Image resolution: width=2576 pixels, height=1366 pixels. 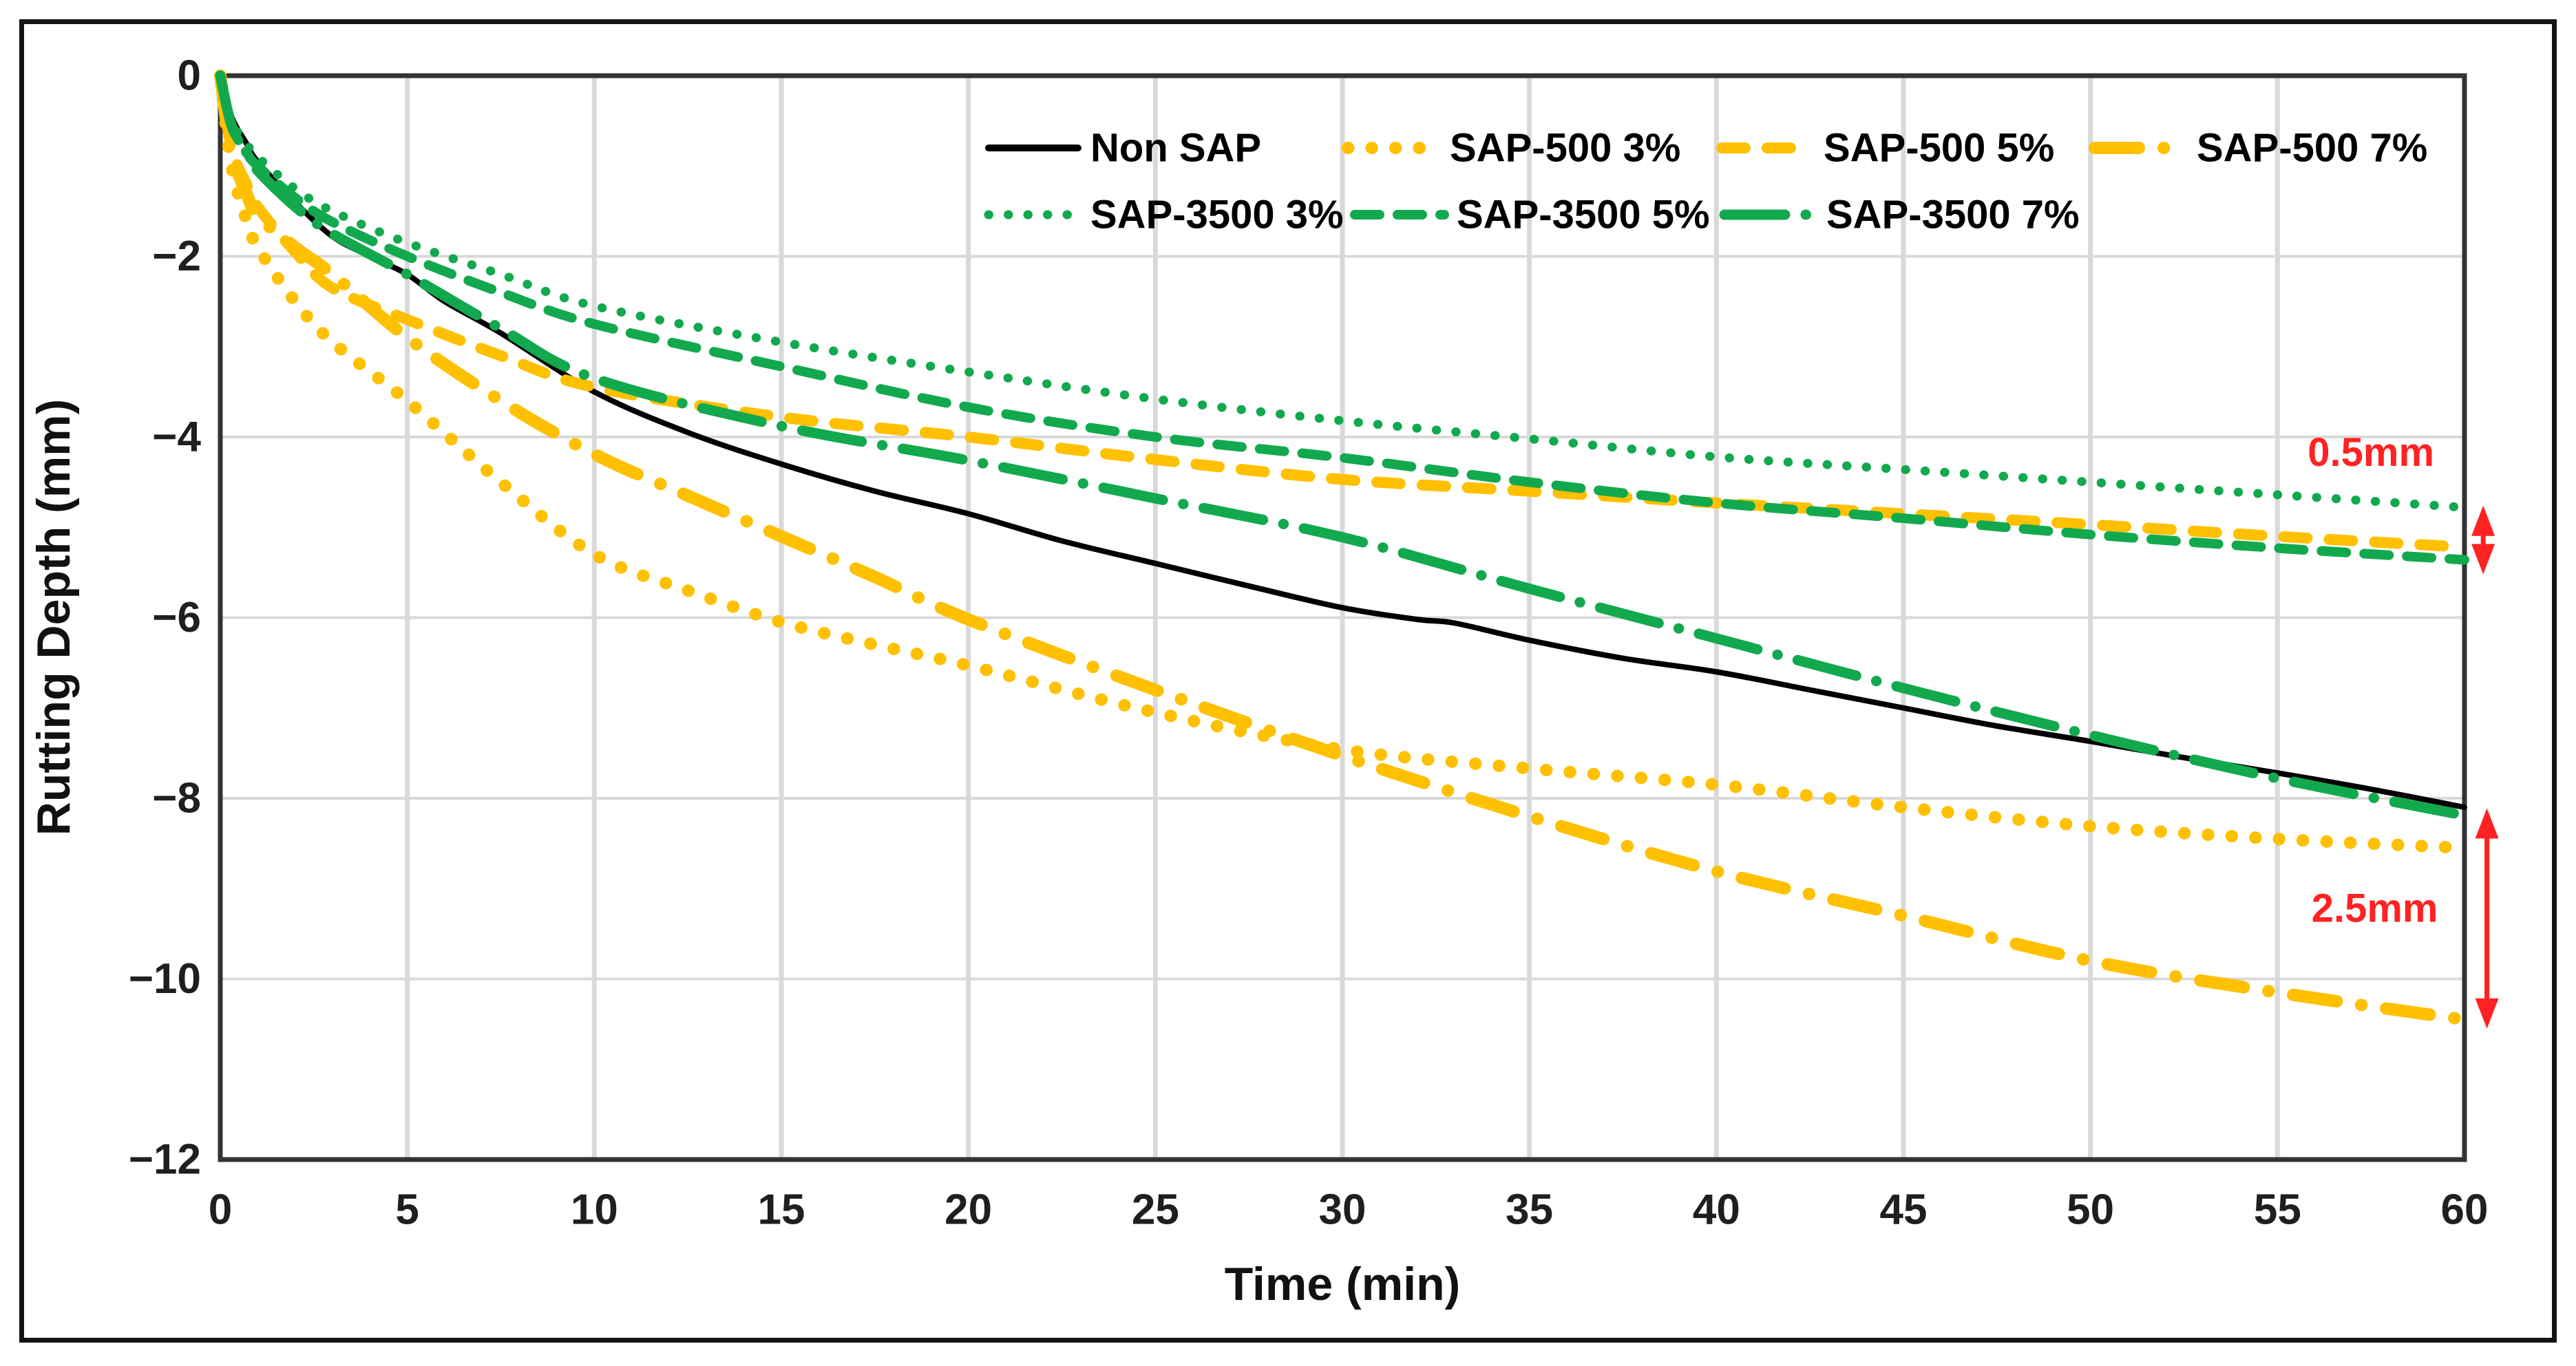 I want to click on y-tick-label: −6, so click(x=177, y=617).